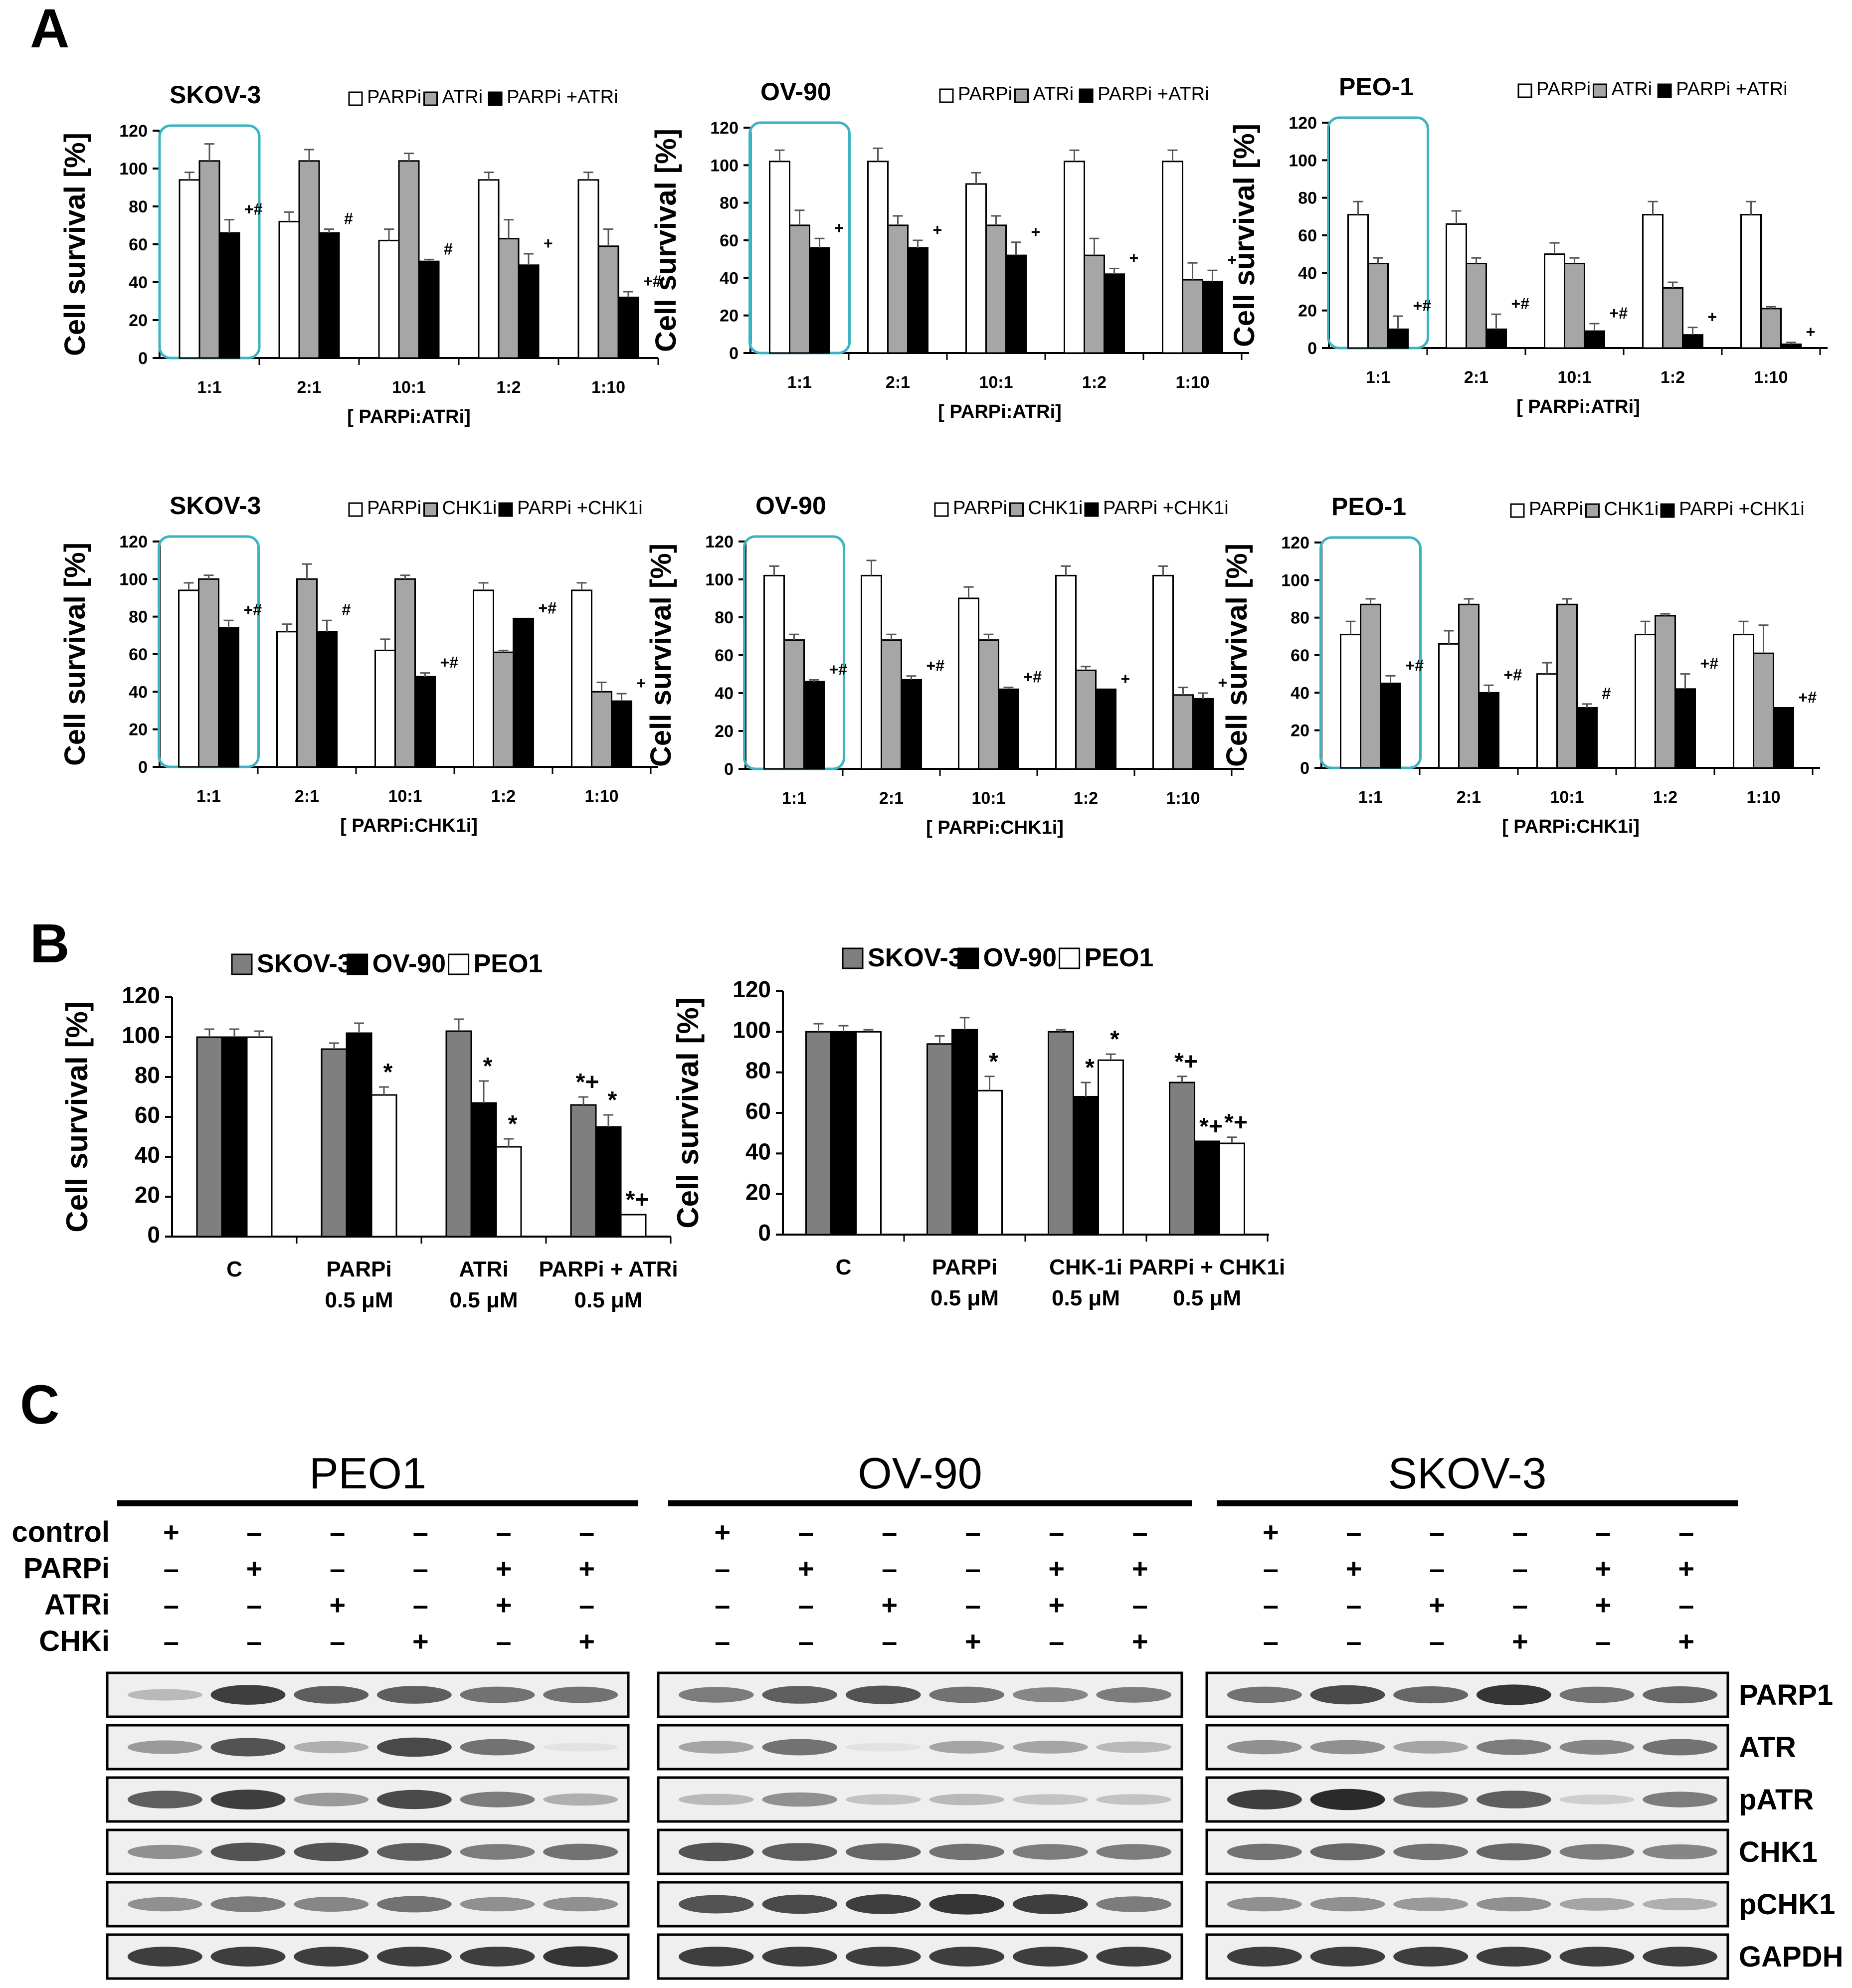 The image size is (1852, 1988). I want to click on y-tick-label: 80, so click(758, 1071).